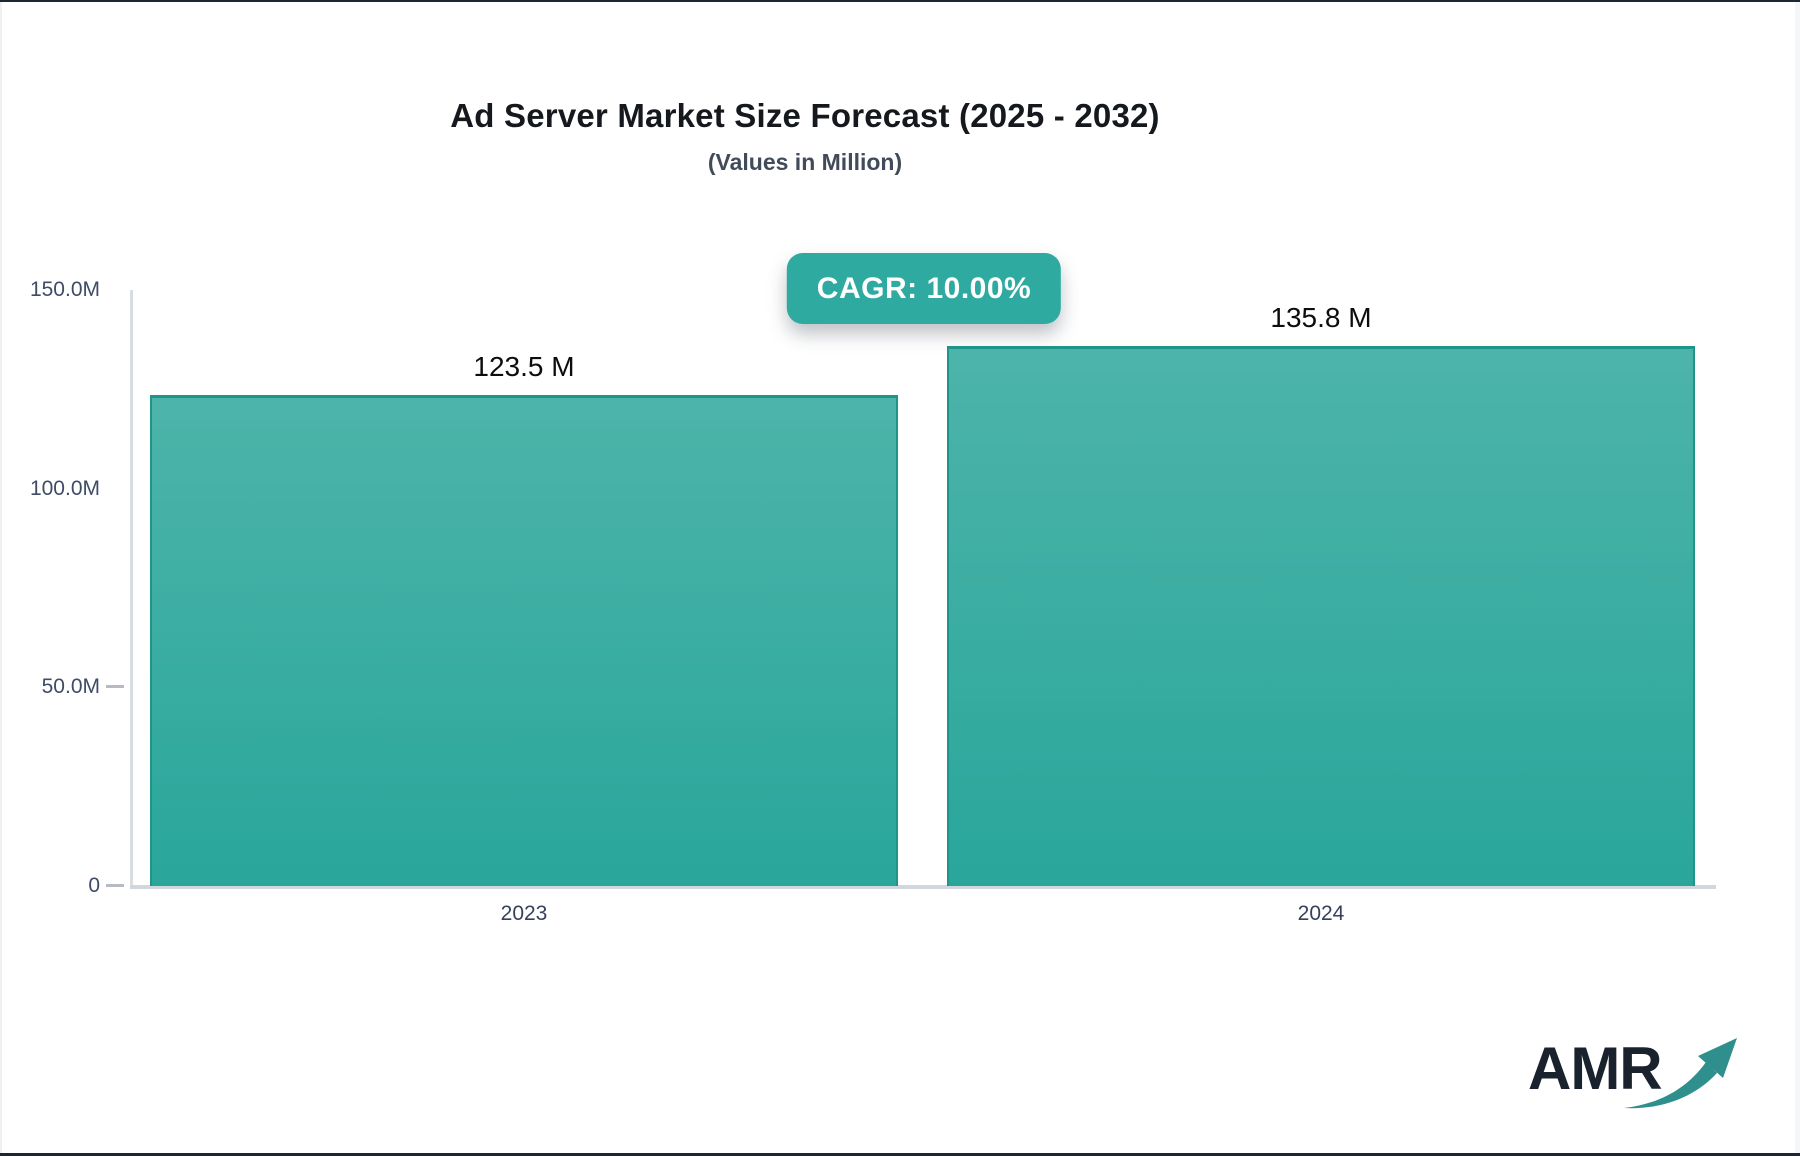 The width and height of the screenshot is (1800, 1156). I want to click on y-axis-label: 0, so click(94, 885).